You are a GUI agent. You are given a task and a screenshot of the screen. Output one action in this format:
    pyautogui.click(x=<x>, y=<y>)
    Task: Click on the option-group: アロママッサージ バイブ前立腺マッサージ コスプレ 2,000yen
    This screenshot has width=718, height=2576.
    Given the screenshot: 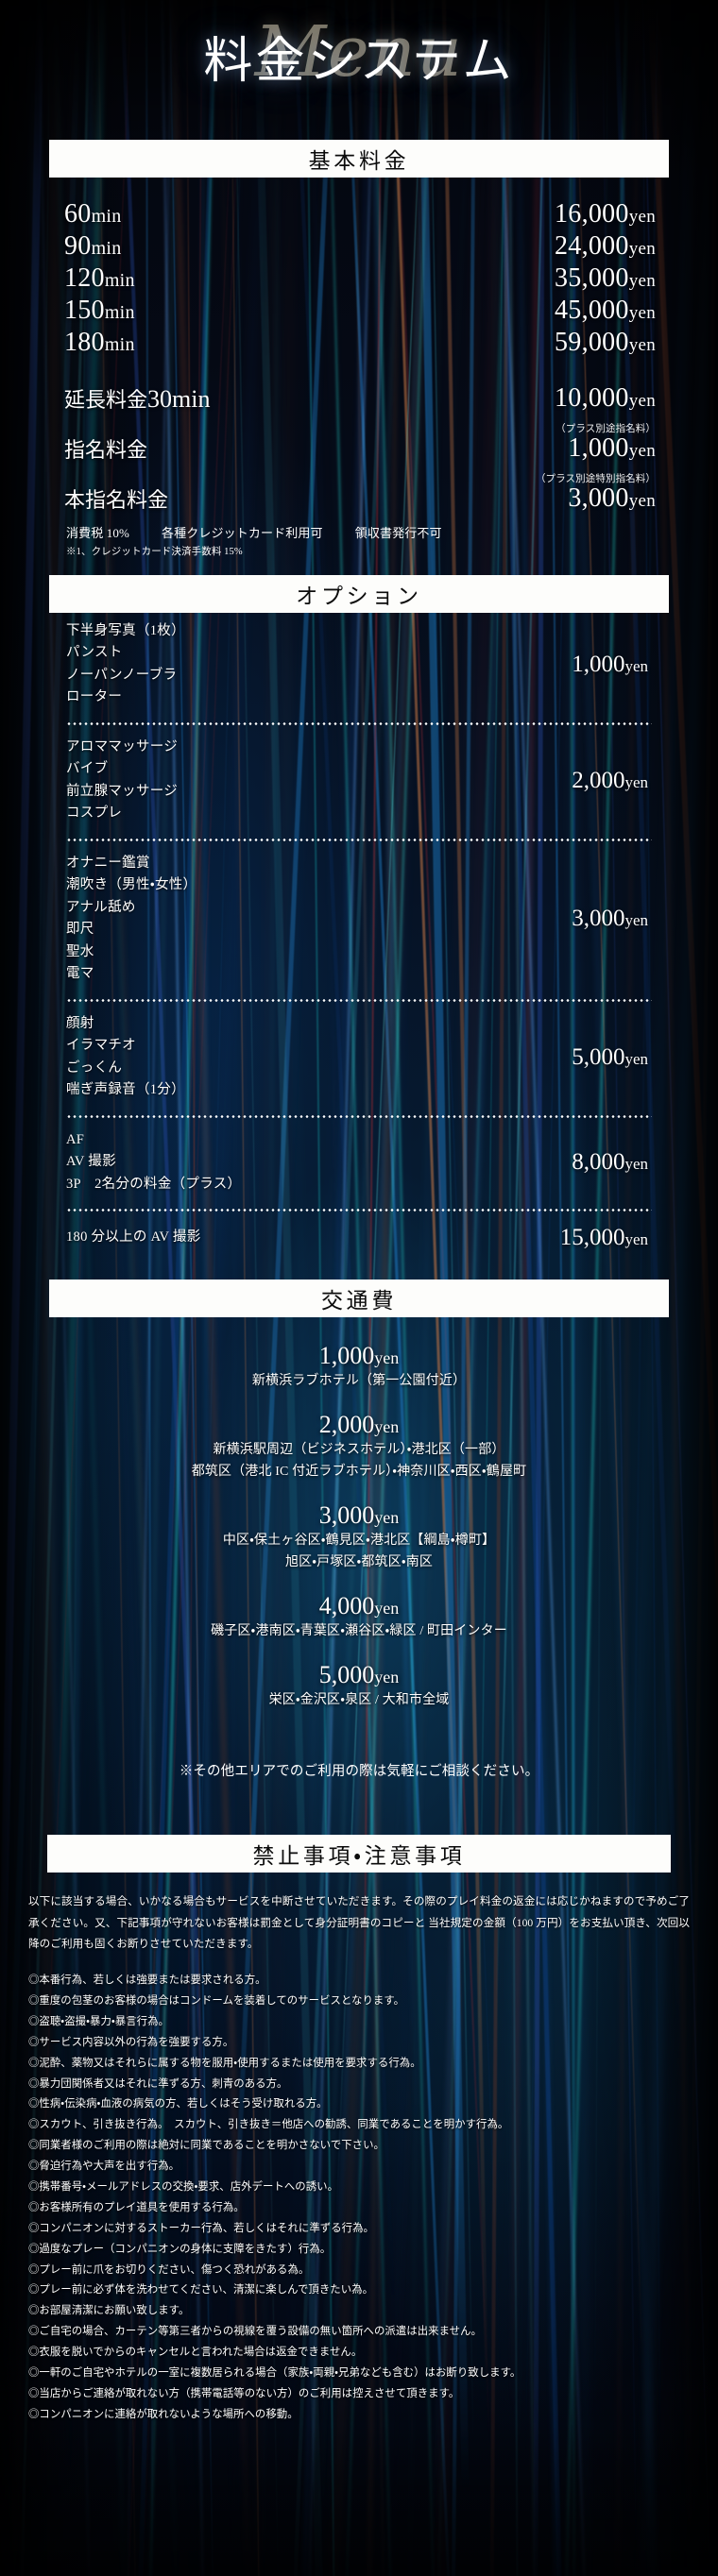 What is the action you would take?
    pyautogui.click(x=359, y=781)
    